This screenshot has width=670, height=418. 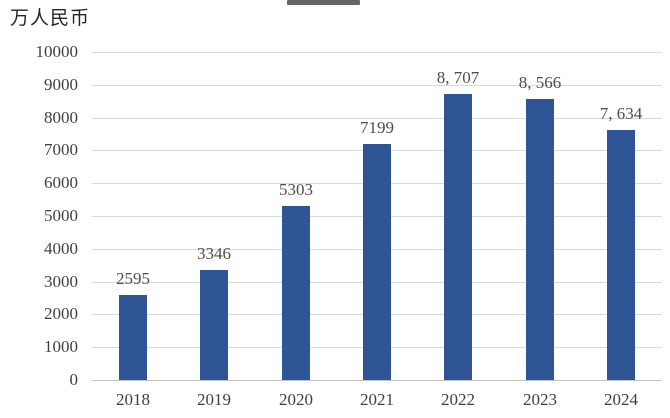 What do you see at coordinates (61, 215) in the screenshot?
I see `y-tick-label: 5000` at bounding box center [61, 215].